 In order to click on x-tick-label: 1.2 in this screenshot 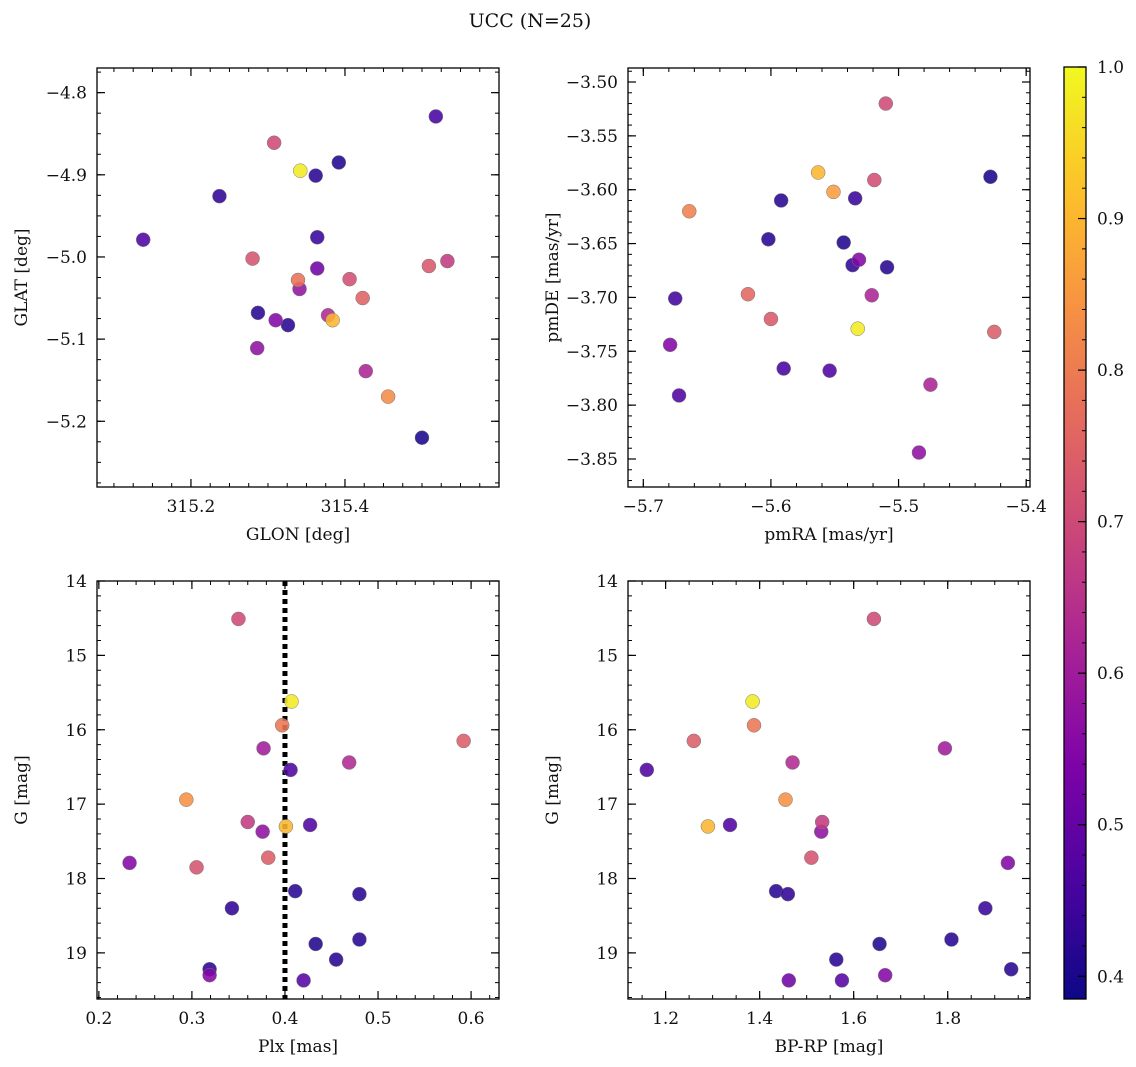, I will do `click(665, 1019)`.